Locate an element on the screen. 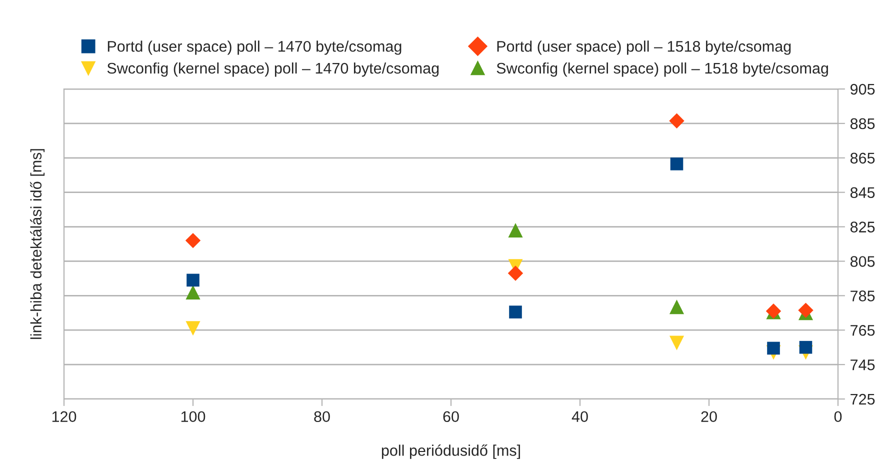 Image resolution: width=879 pixels, height=468 pixels. x-tick-label: 80 is located at coordinates (322, 416).